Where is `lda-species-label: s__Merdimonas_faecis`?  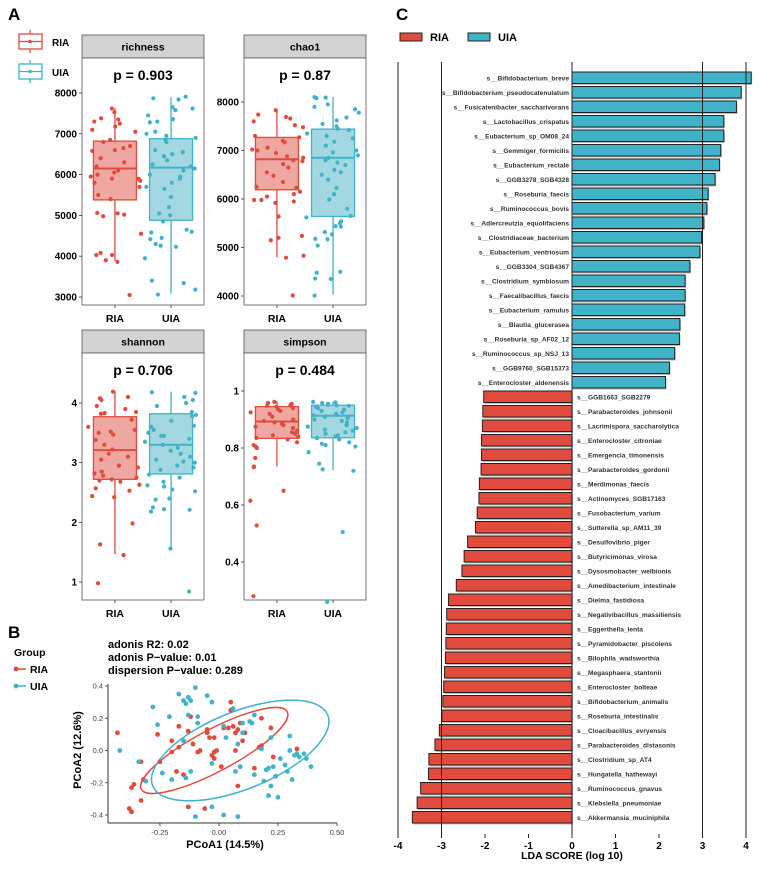
lda-species-label: s__Merdimonas_faecis is located at coordinates (613, 485).